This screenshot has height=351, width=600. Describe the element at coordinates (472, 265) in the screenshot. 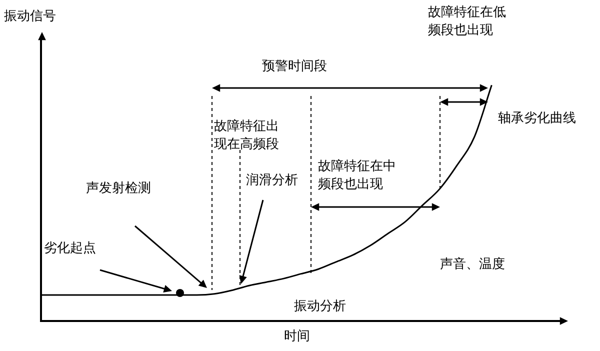

I see `annotation: 声音、温度` at that location.